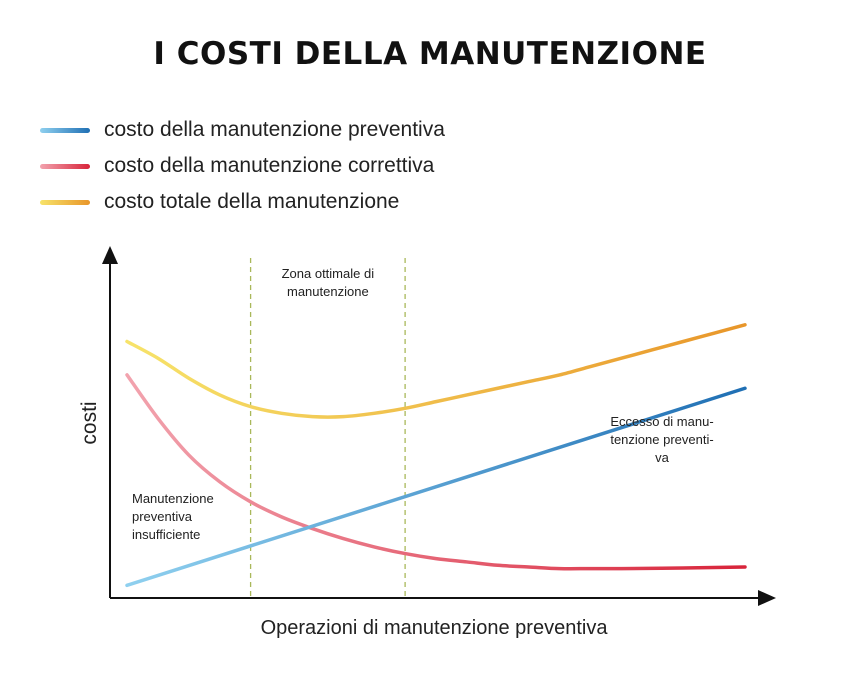 This screenshot has height=681, width=860. I want to click on chart-title: I COSTI DELLA MANUTENZIONE, so click(430, 54).